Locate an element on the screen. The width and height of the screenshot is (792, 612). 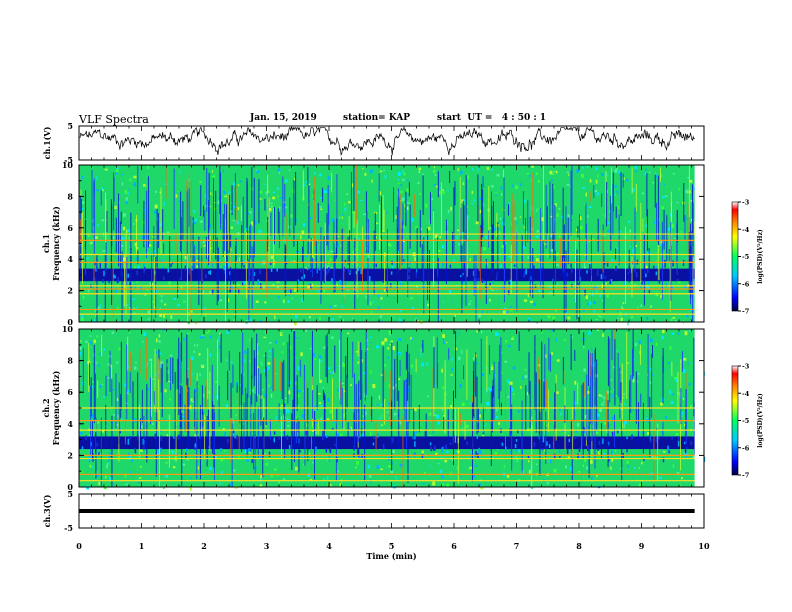
x-tick-label: 10 is located at coordinates (704, 546).